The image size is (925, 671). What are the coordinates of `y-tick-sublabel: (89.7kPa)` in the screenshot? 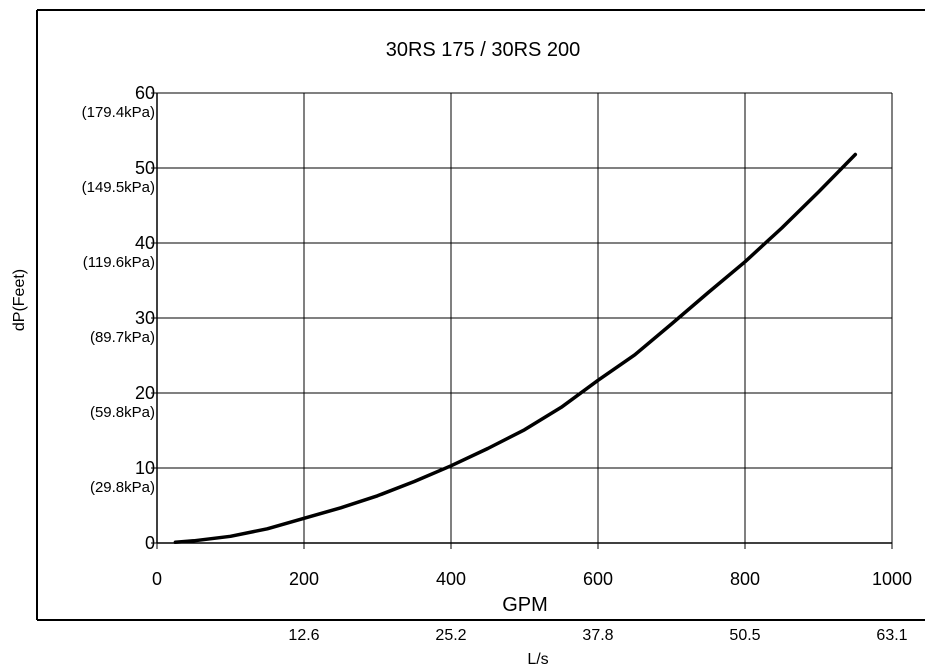 It's located at (122, 337).